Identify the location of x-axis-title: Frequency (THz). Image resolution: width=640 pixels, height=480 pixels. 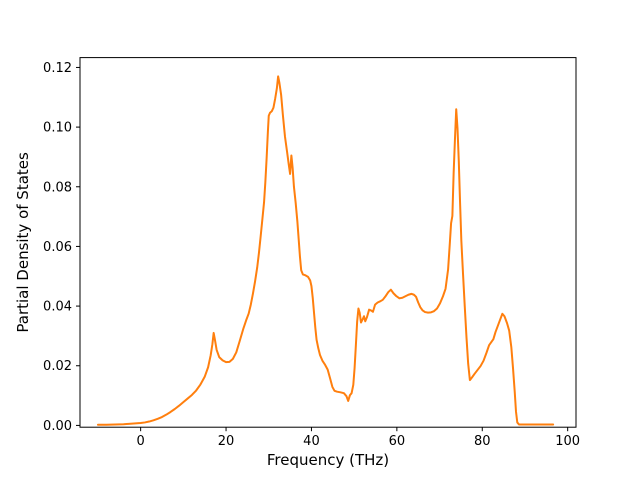
(328, 460).